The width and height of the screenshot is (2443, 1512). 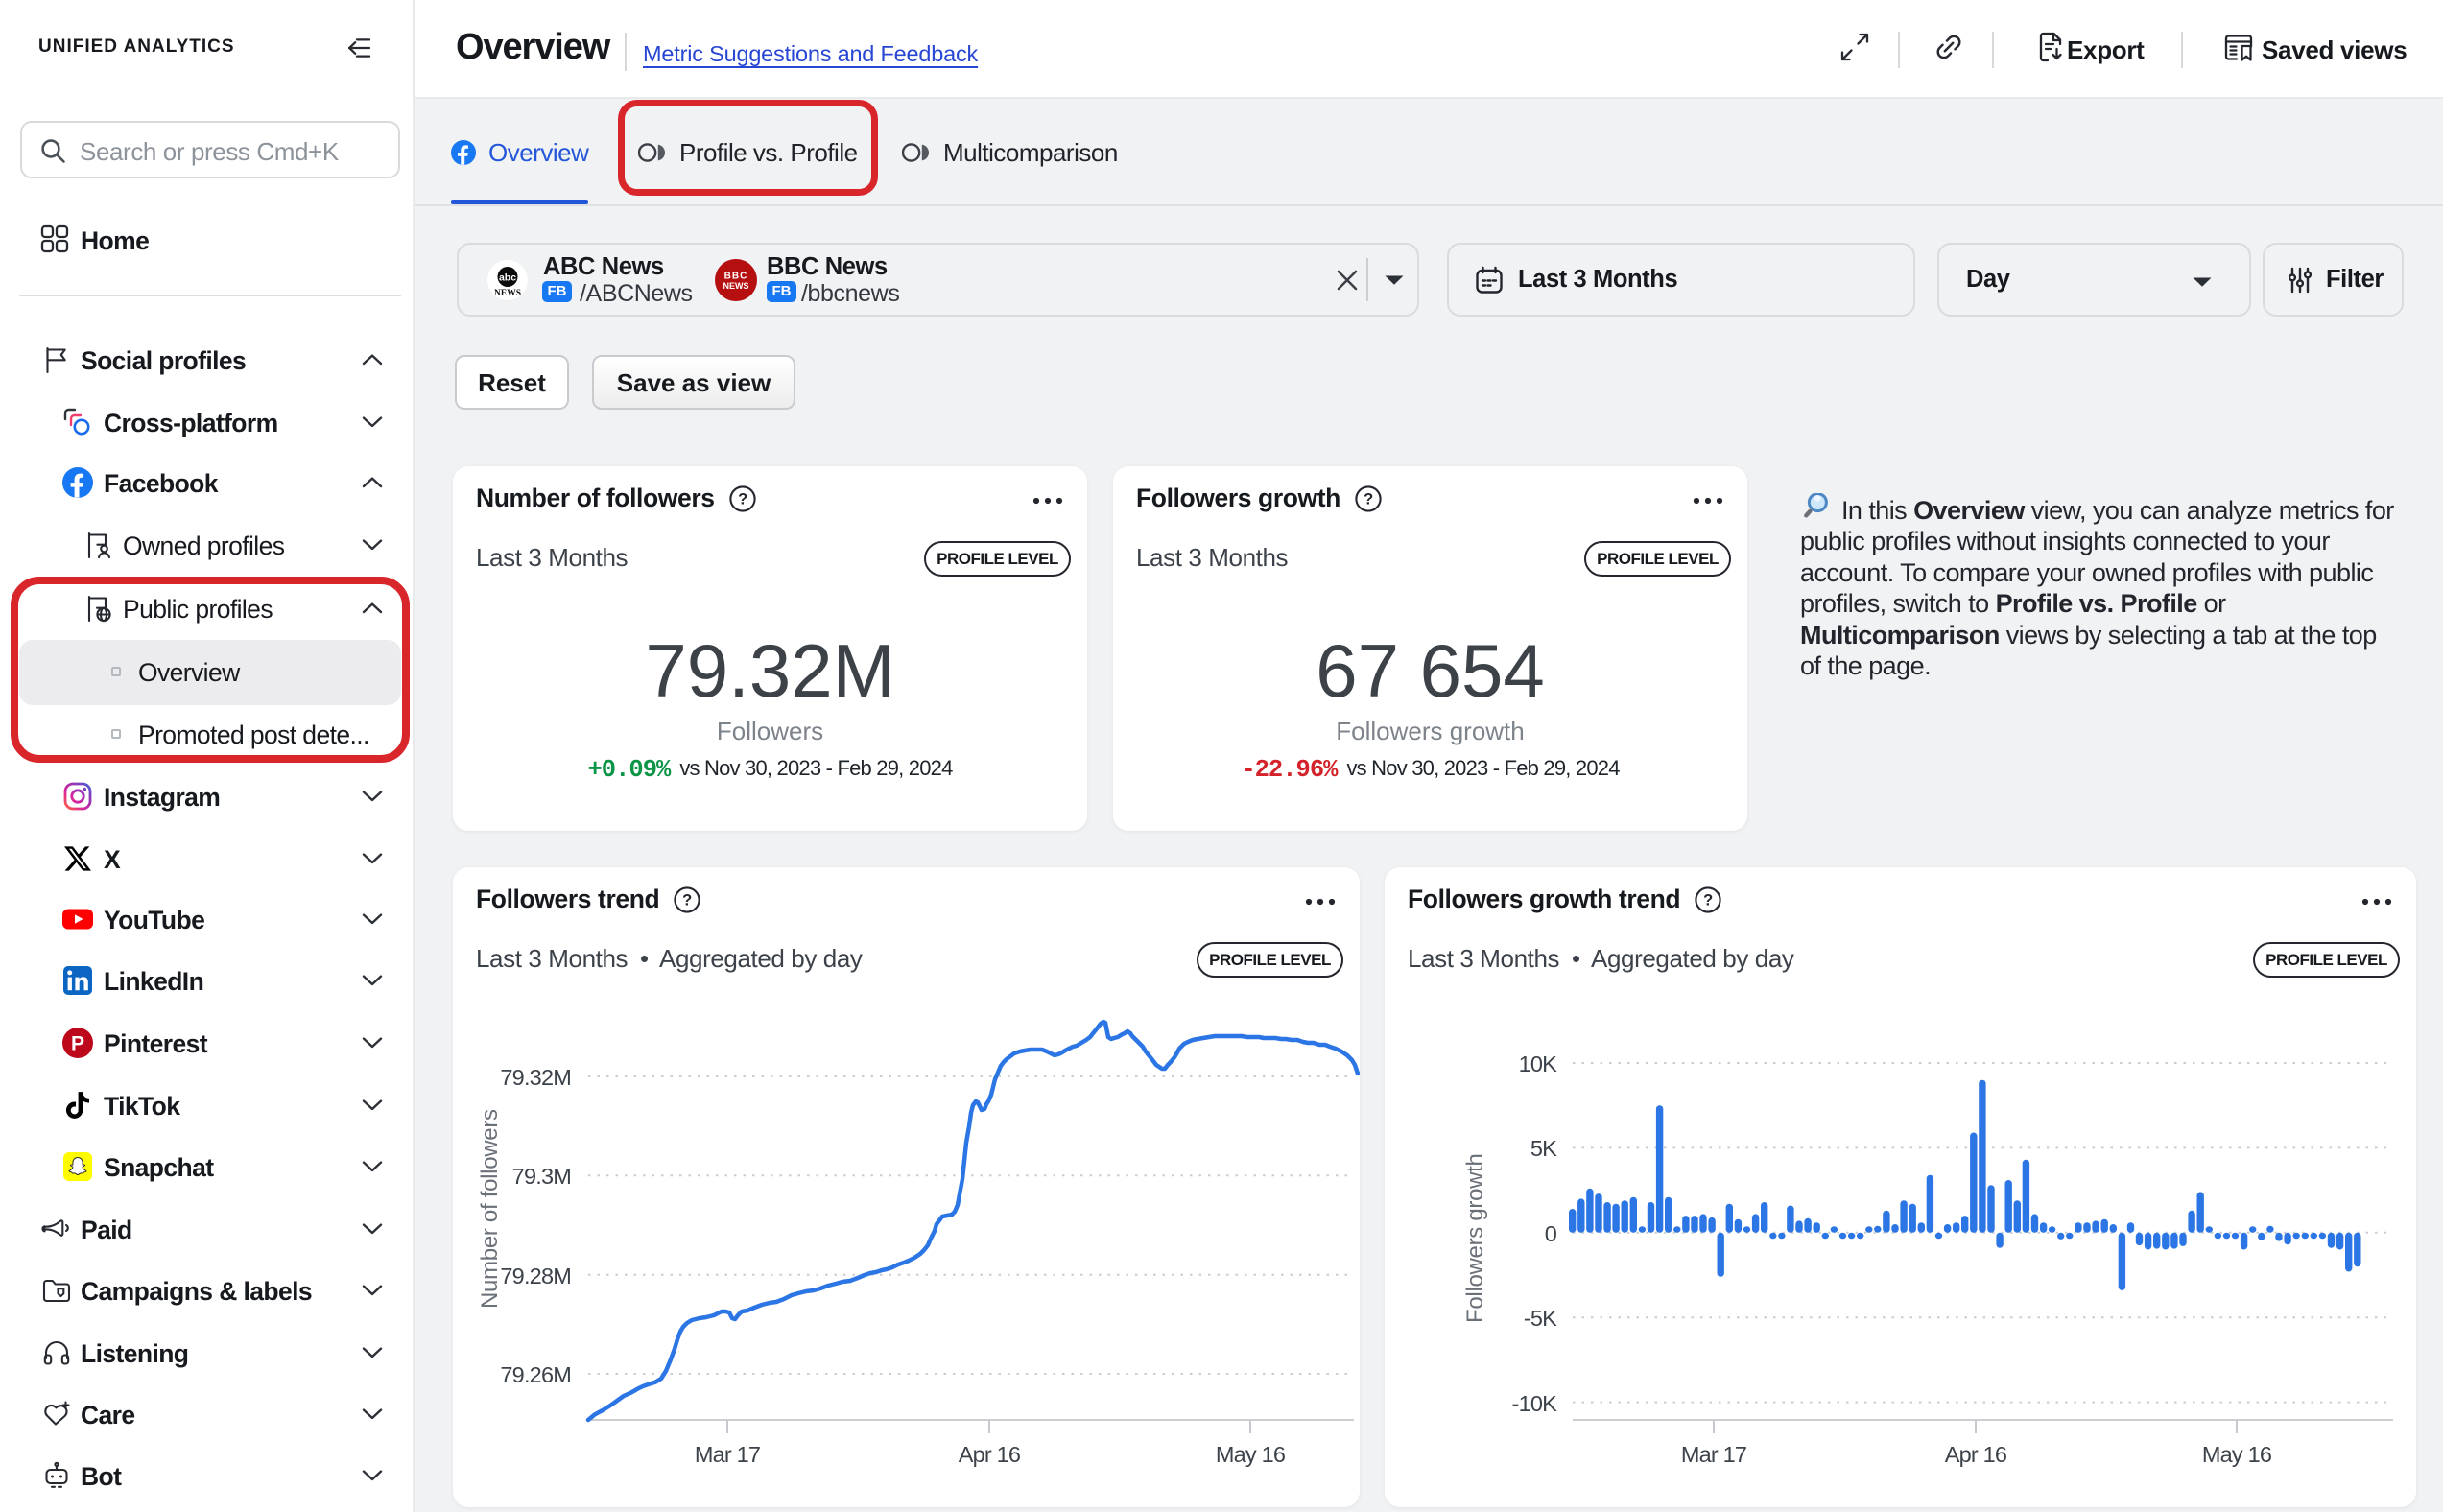 What do you see at coordinates (507, 278) in the screenshot?
I see `svg-text: abc` at bounding box center [507, 278].